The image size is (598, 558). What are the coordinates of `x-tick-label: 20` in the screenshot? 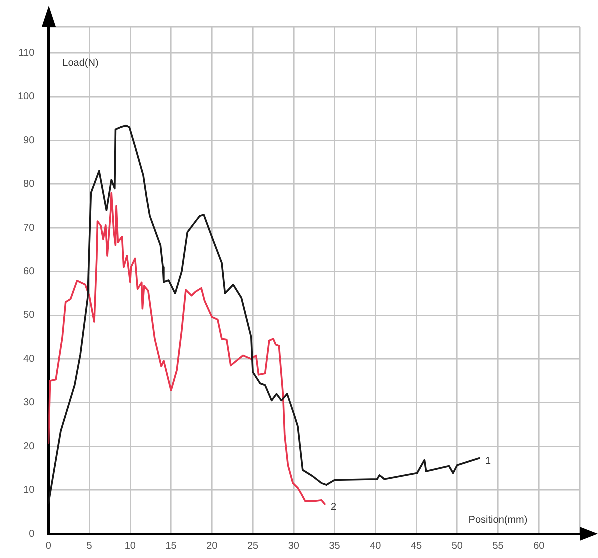 It's located at (212, 546).